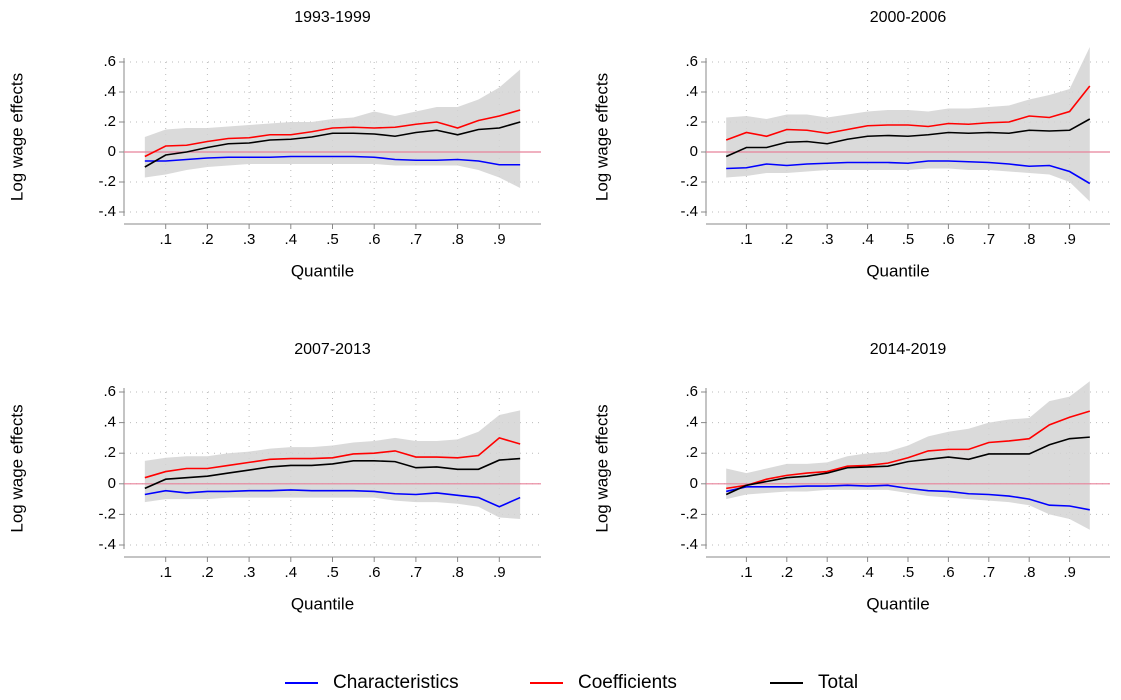  Describe the element at coordinates (908, 349) in the screenshot. I see `panel-title: 2014-2019` at that location.